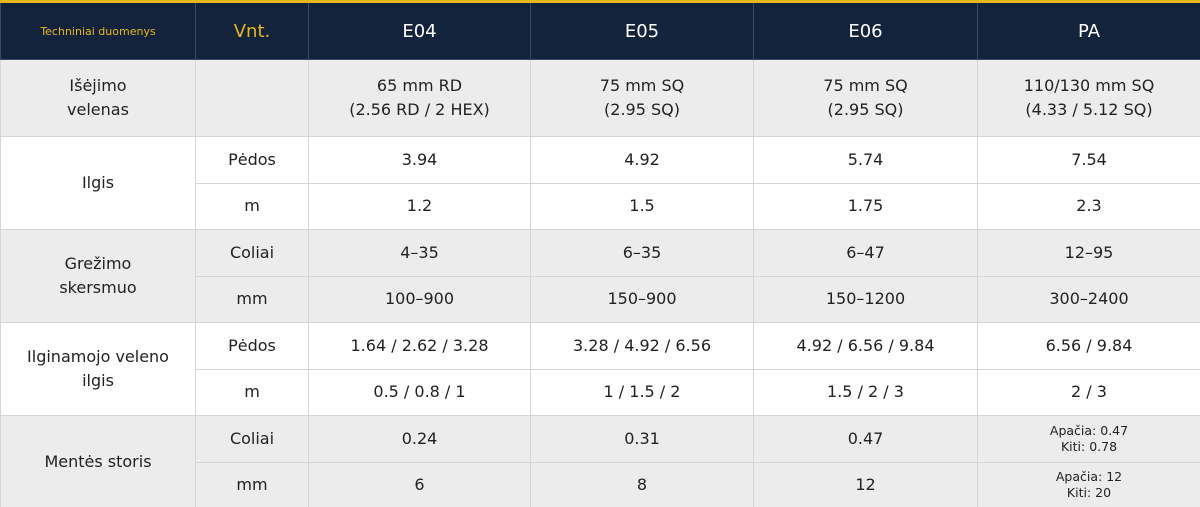  What do you see at coordinates (1089, 109) in the screenshot?
I see `cell-line: (4.33 / 5.12 SQ)` at bounding box center [1089, 109].